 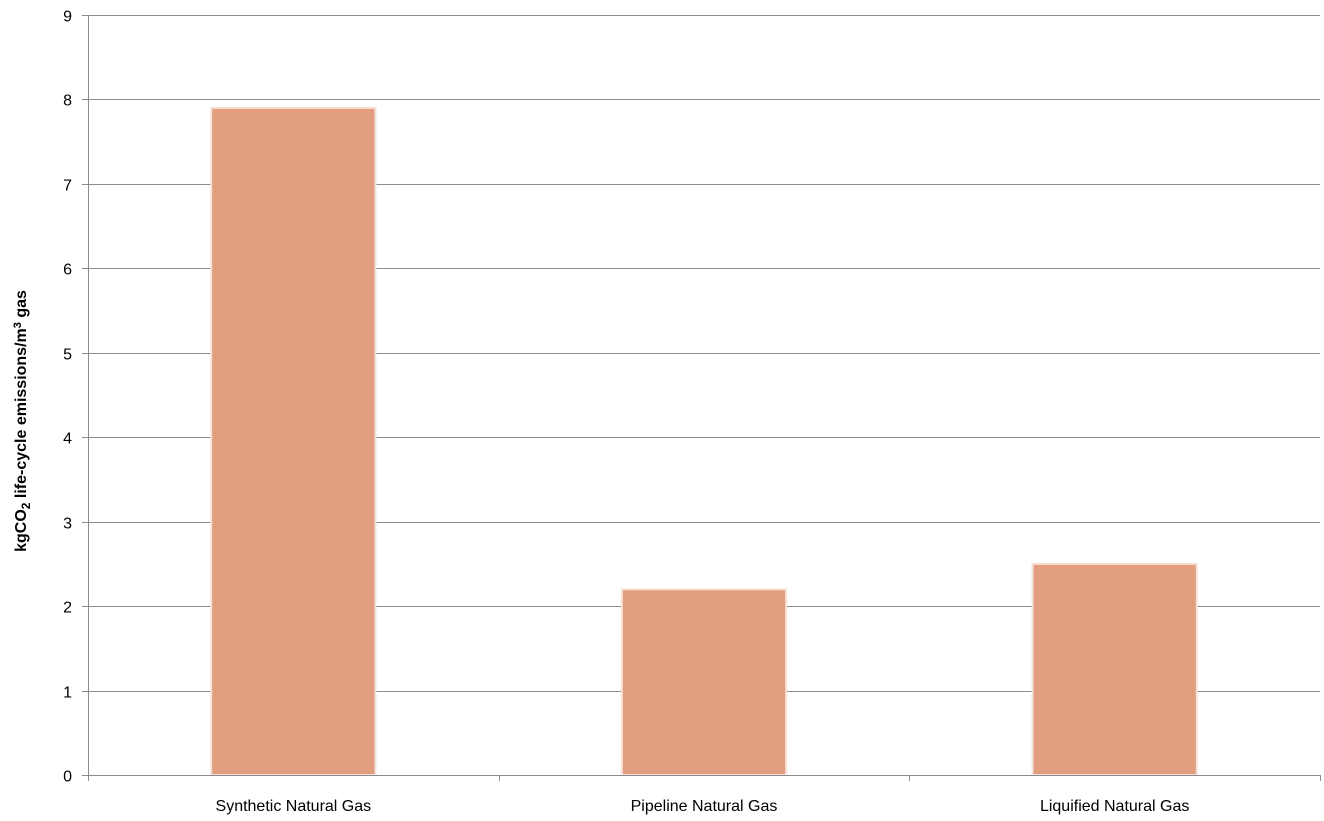 What do you see at coordinates (67, 101) in the screenshot?
I see `y-tick-label: 8` at bounding box center [67, 101].